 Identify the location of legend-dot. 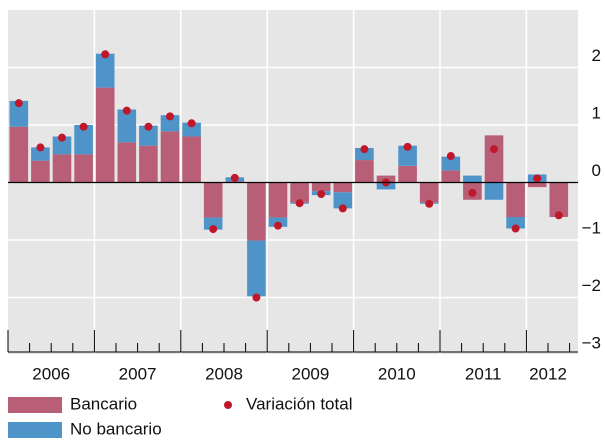
(228, 405).